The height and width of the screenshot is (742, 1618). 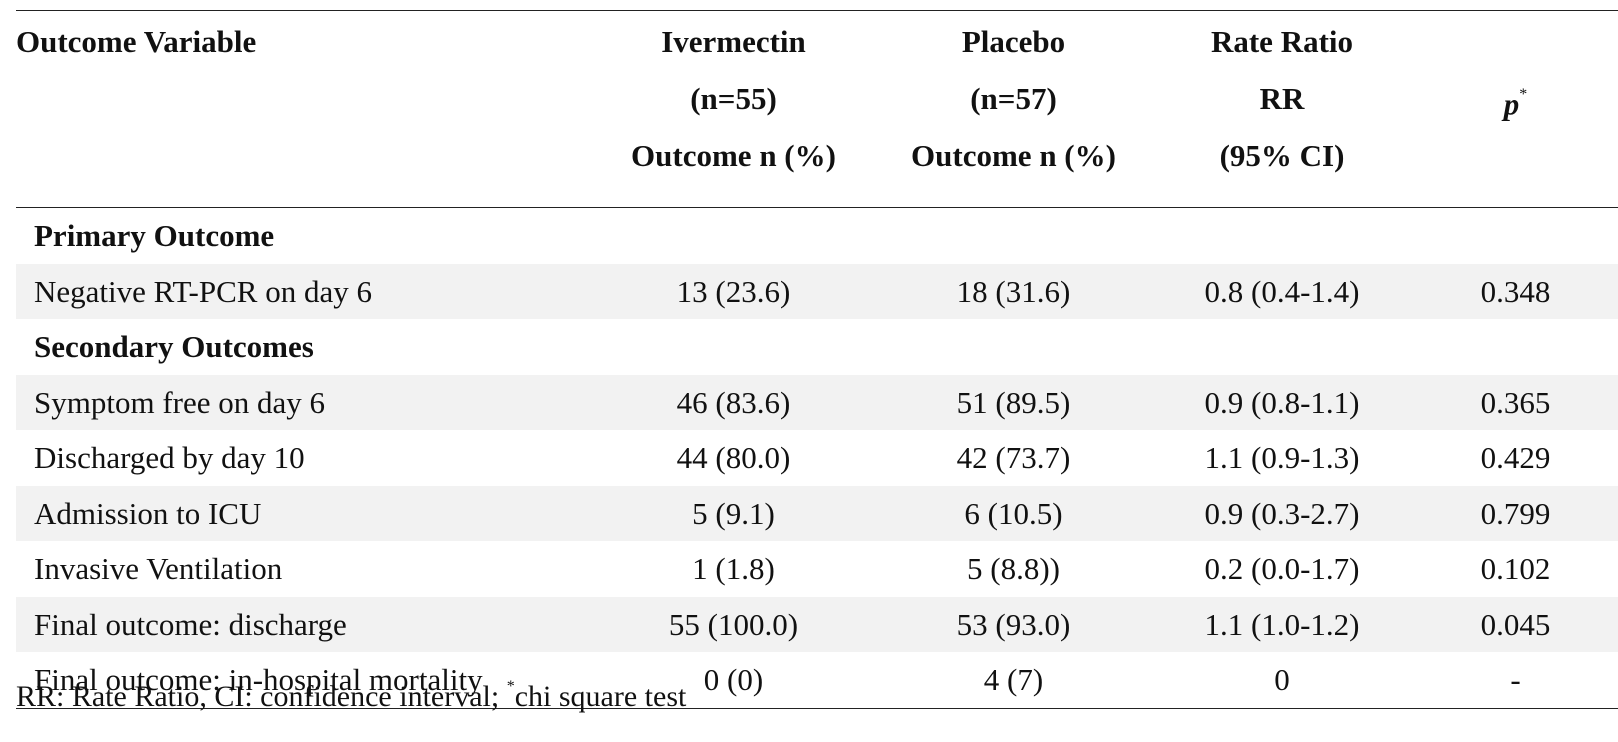 I want to click on ivermectin-cell: 55 (100.0), so click(x=733, y=624).